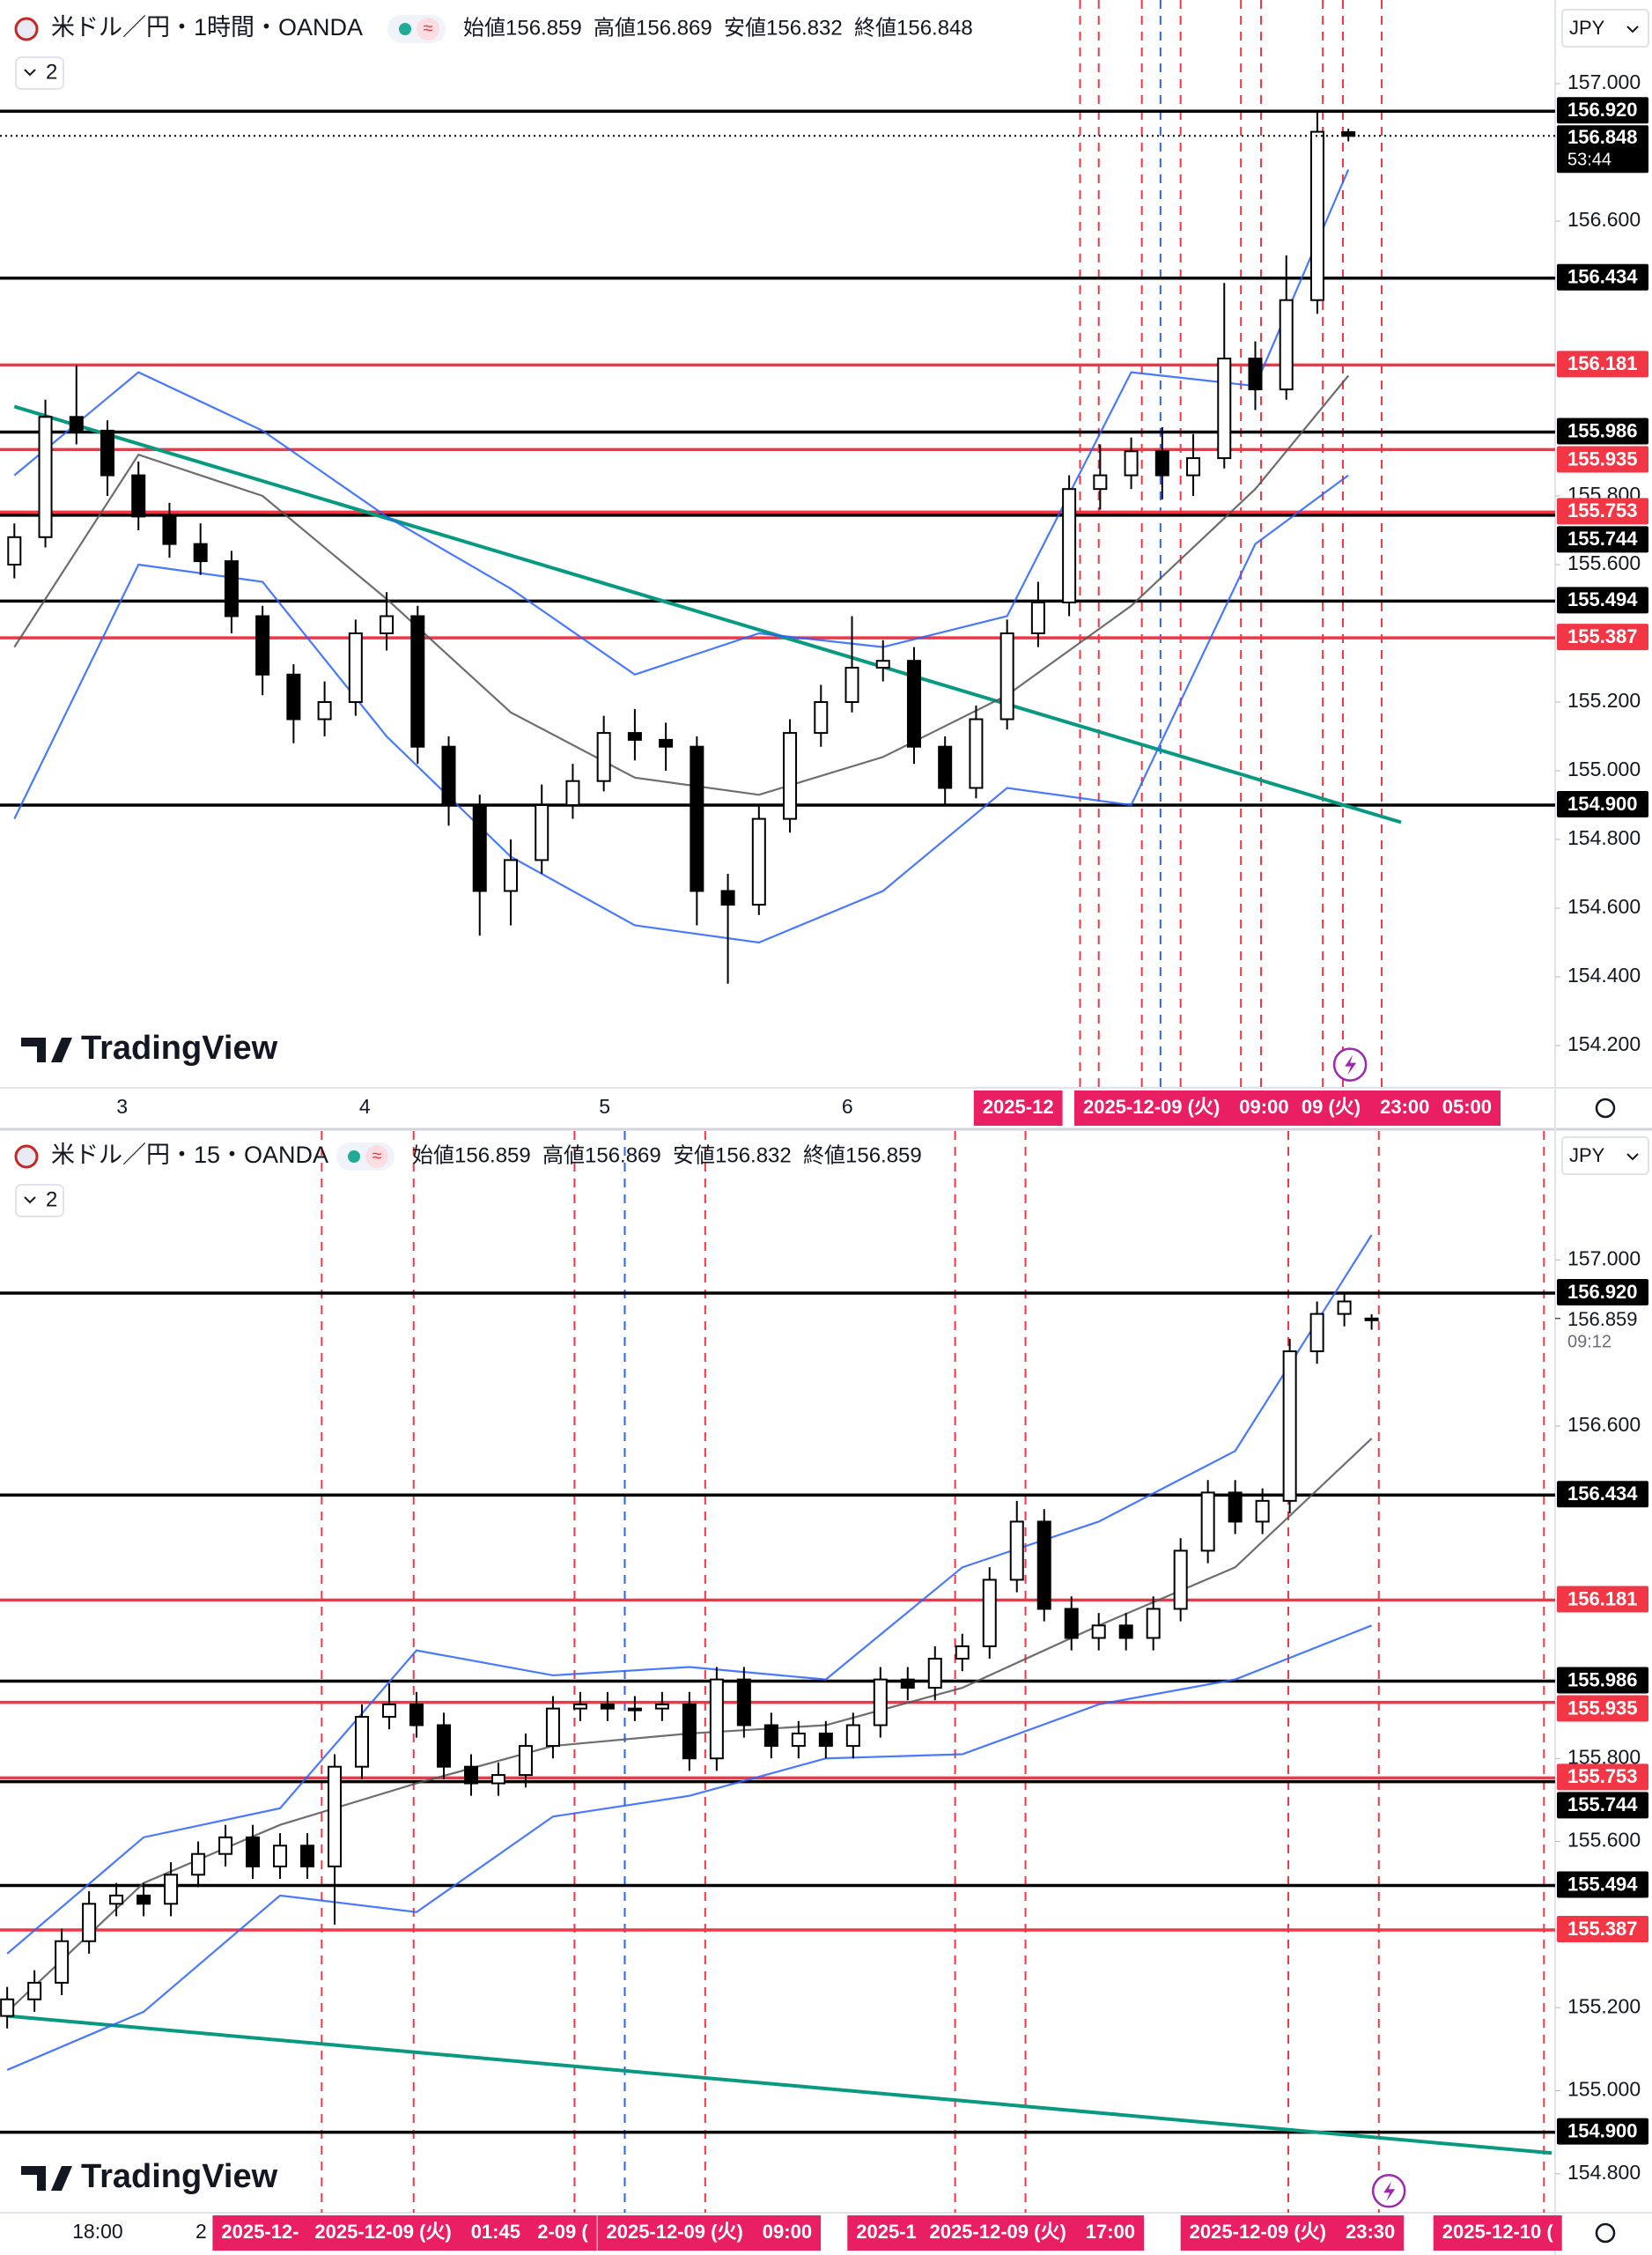 This screenshot has width=1652, height=2255. Describe the element at coordinates (732, 1155) in the screenshot. I see `ohlc-value: 安値156.832` at that location.